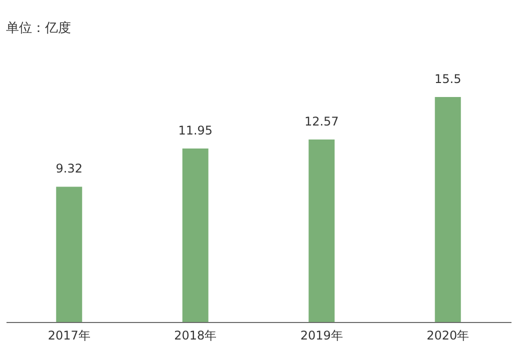  Describe the element at coordinates (69, 335) in the screenshot. I see `x-tick-label: 2017年` at that location.